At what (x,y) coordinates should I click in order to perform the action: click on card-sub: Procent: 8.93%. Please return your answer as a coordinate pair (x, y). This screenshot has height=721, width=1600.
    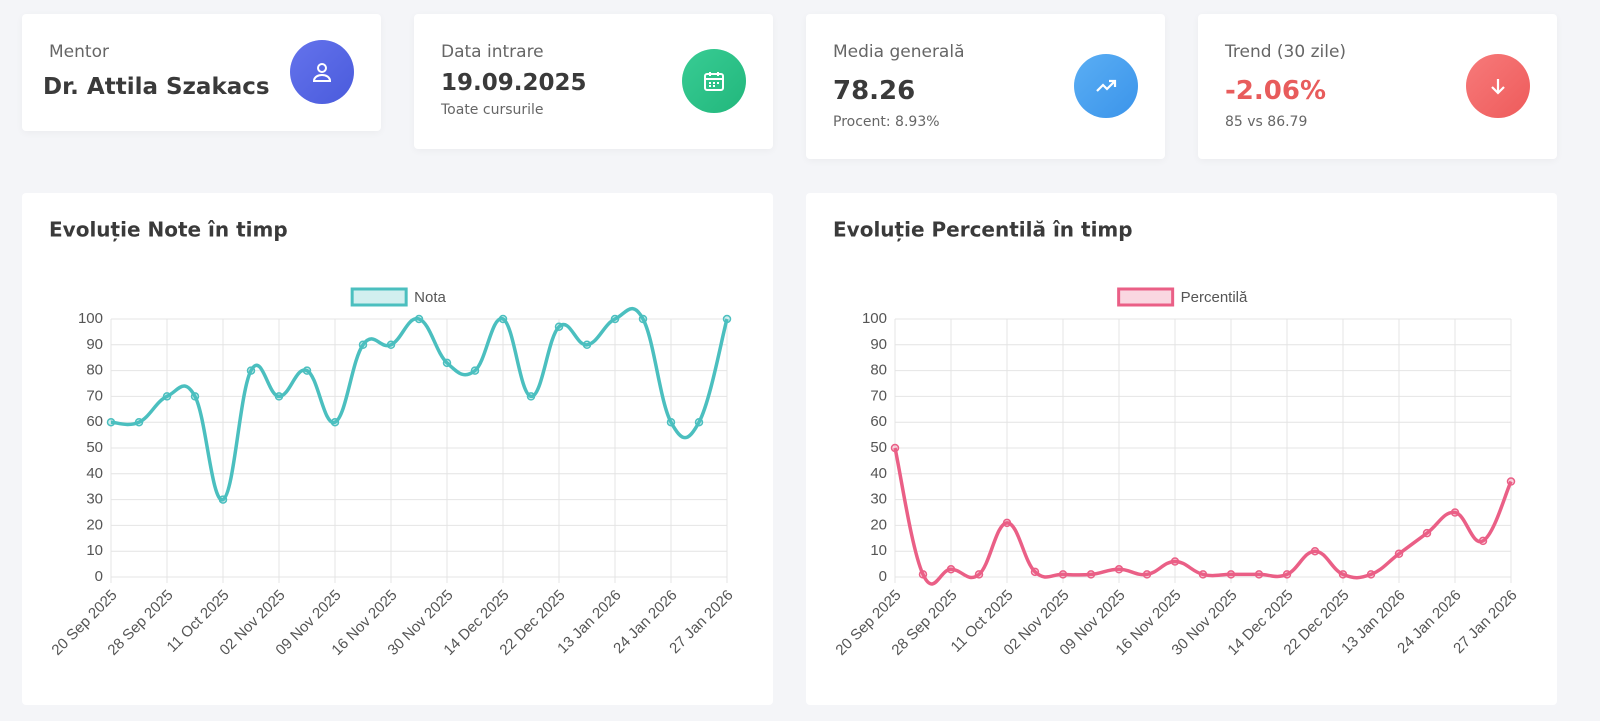
    Looking at the image, I should click on (886, 122).